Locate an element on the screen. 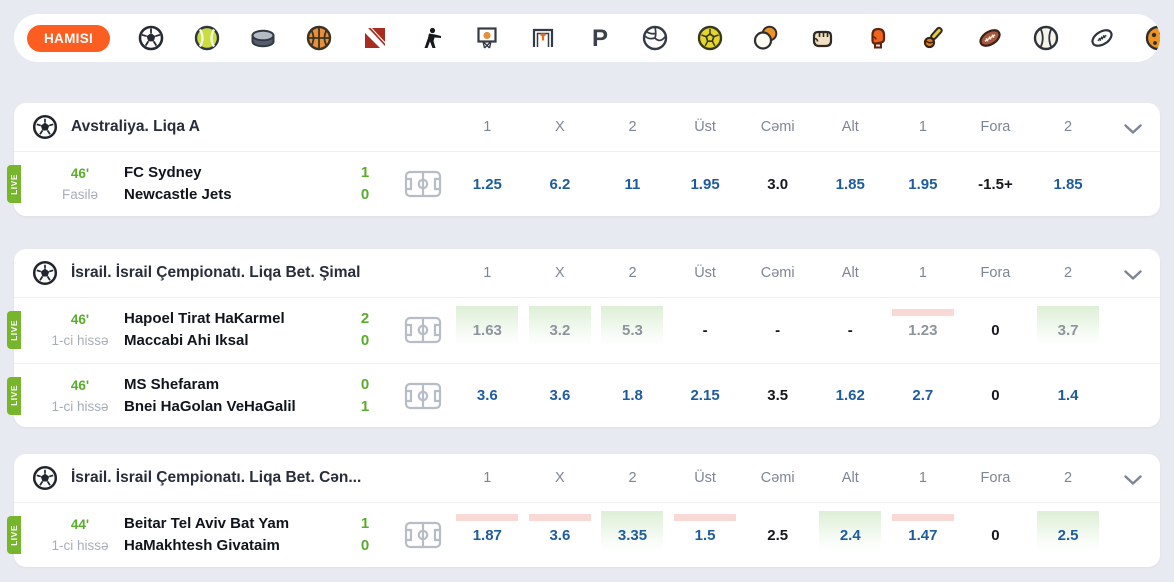 The height and width of the screenshot is (582, 1174). odds-cell: 1.87 is located at coordinates (487, 535).